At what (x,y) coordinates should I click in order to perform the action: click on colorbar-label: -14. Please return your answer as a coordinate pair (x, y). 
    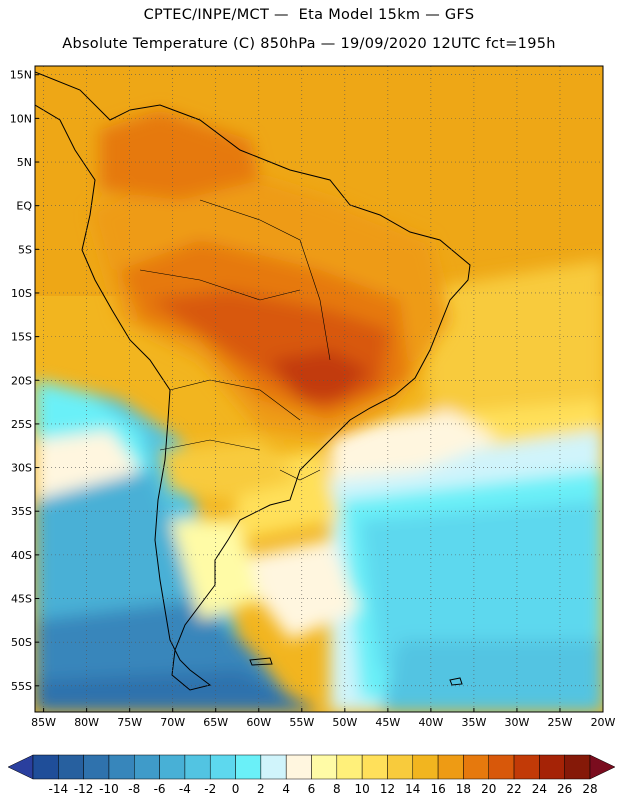
    Looking at the image, I should click on (59, 789).